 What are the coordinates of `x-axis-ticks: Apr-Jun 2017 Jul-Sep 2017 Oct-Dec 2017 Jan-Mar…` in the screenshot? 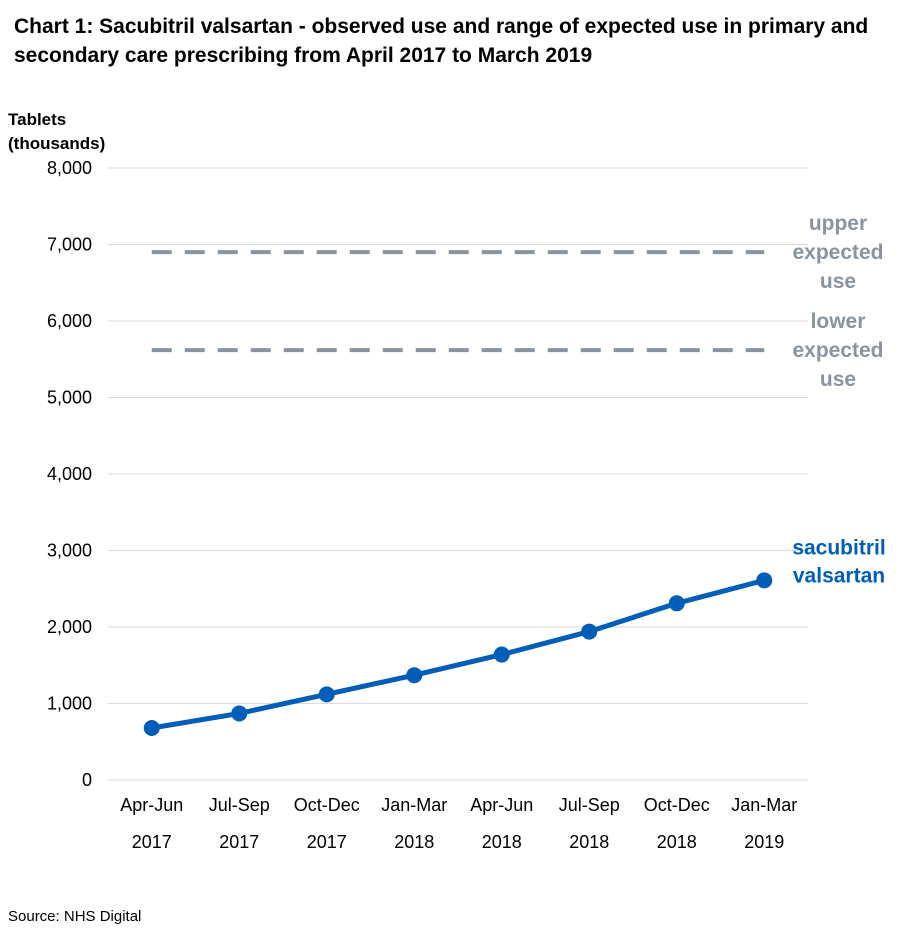 It's located at (458, 823).